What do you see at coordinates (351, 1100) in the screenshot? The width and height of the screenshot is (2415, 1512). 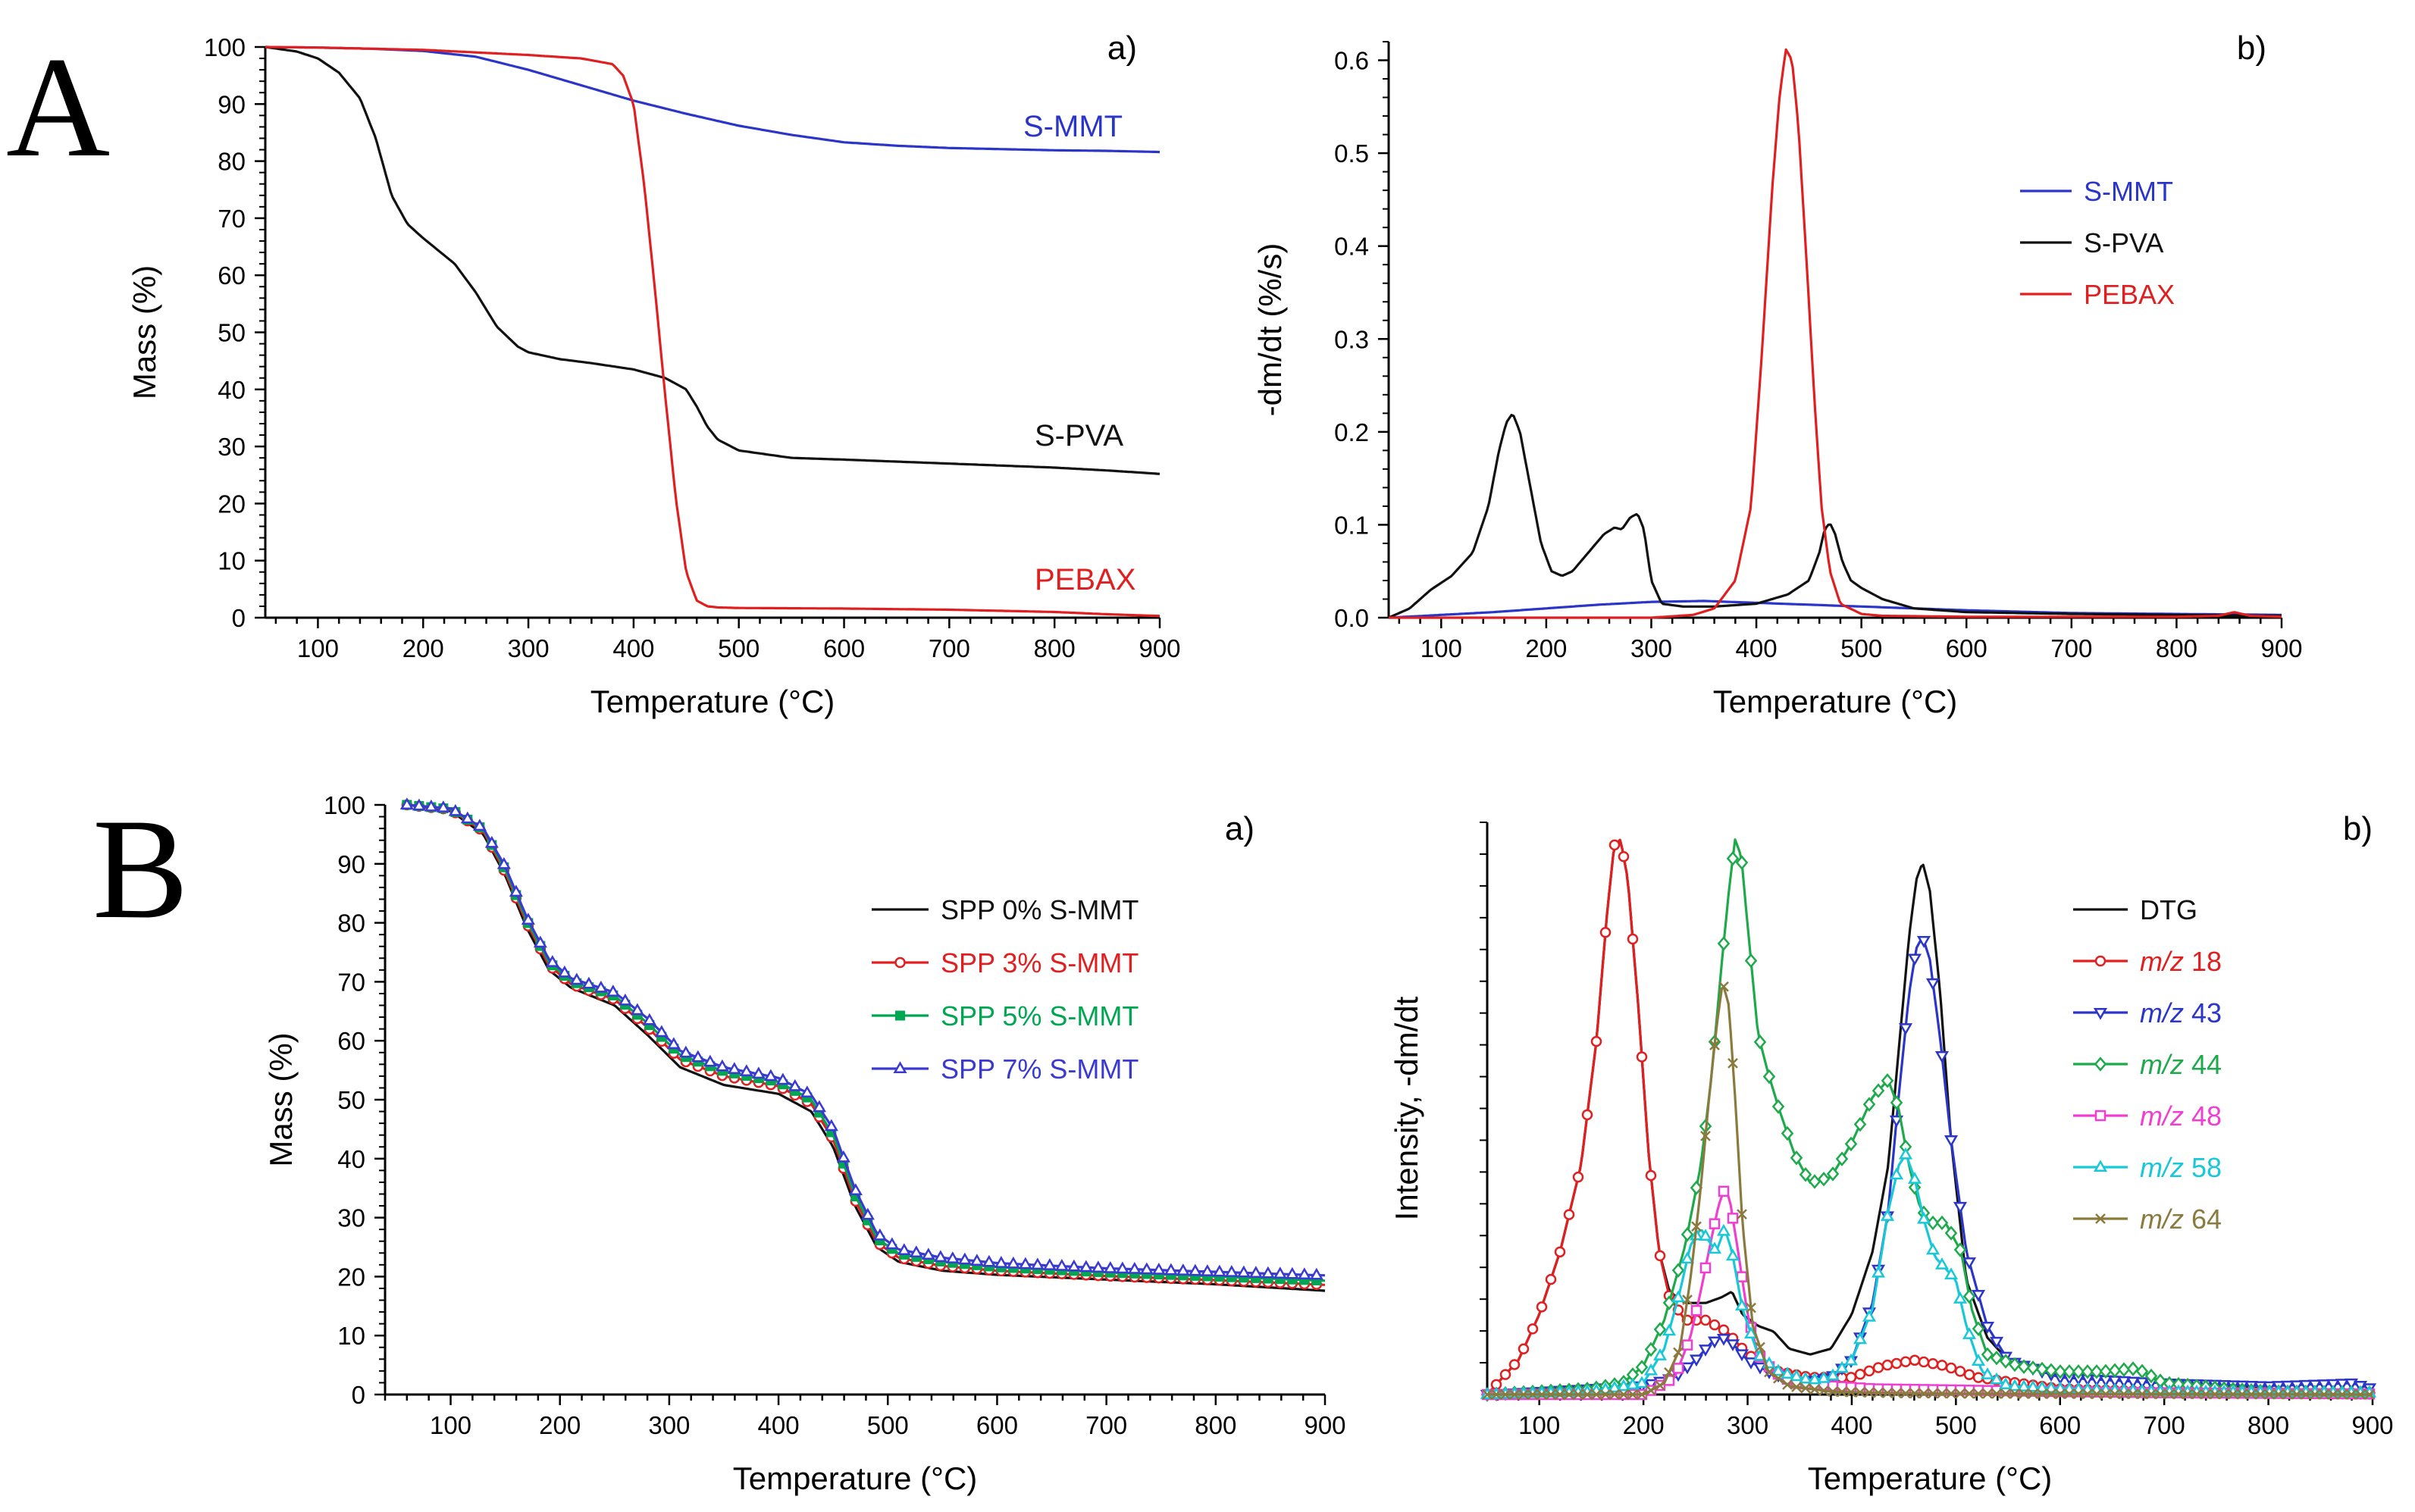 I see `y-tick-label: 50` at bounding box center [351, 1100].